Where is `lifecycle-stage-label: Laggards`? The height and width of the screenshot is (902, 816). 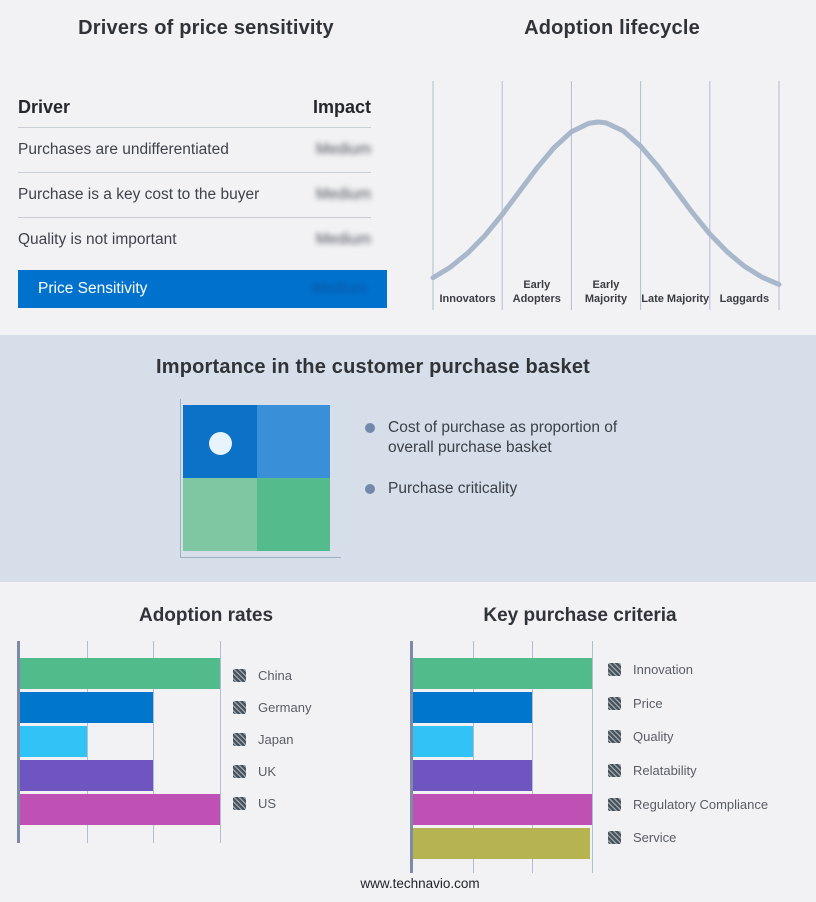
lifecycle-stage-label: Laggards is located at coordinates (744, 299).